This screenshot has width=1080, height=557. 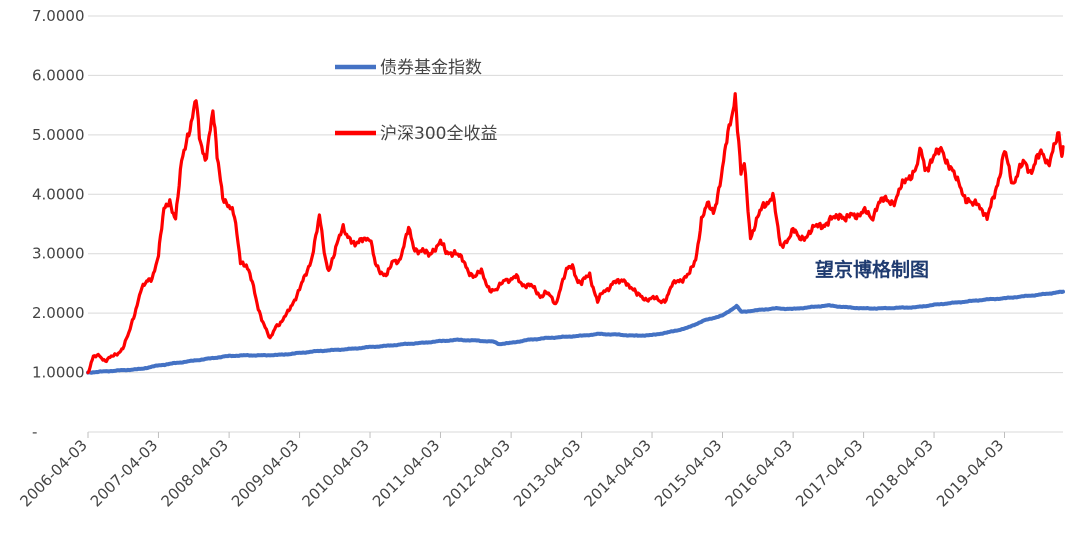 I want to click on x-tick-label: 2015-04-03, so click(x=688, y=473).